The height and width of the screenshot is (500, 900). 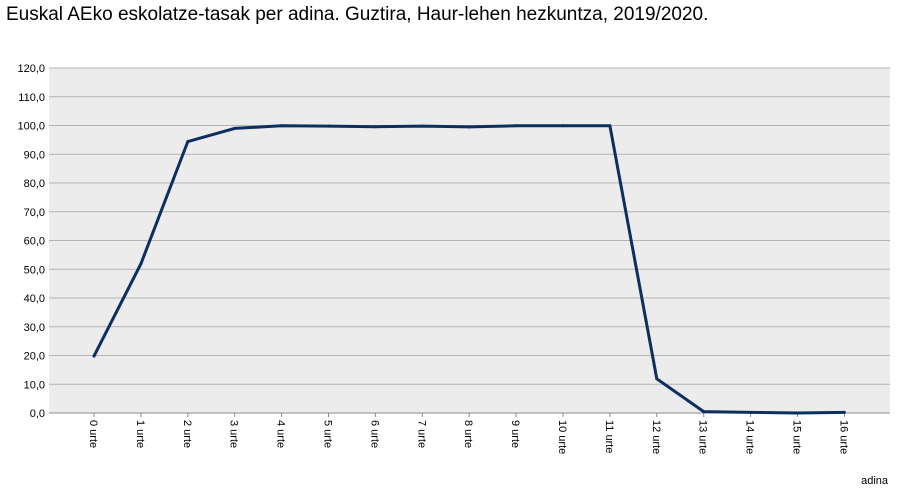 I want to click on x-tick-label: 1 urte, so click(x=140, y=434).